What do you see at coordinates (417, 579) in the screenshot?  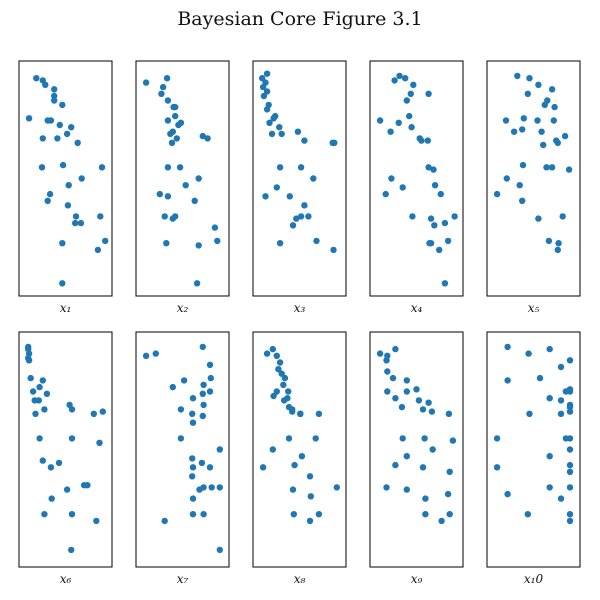 I see `panel-9-xlabel: x₉` at bounding box center [417, 579].